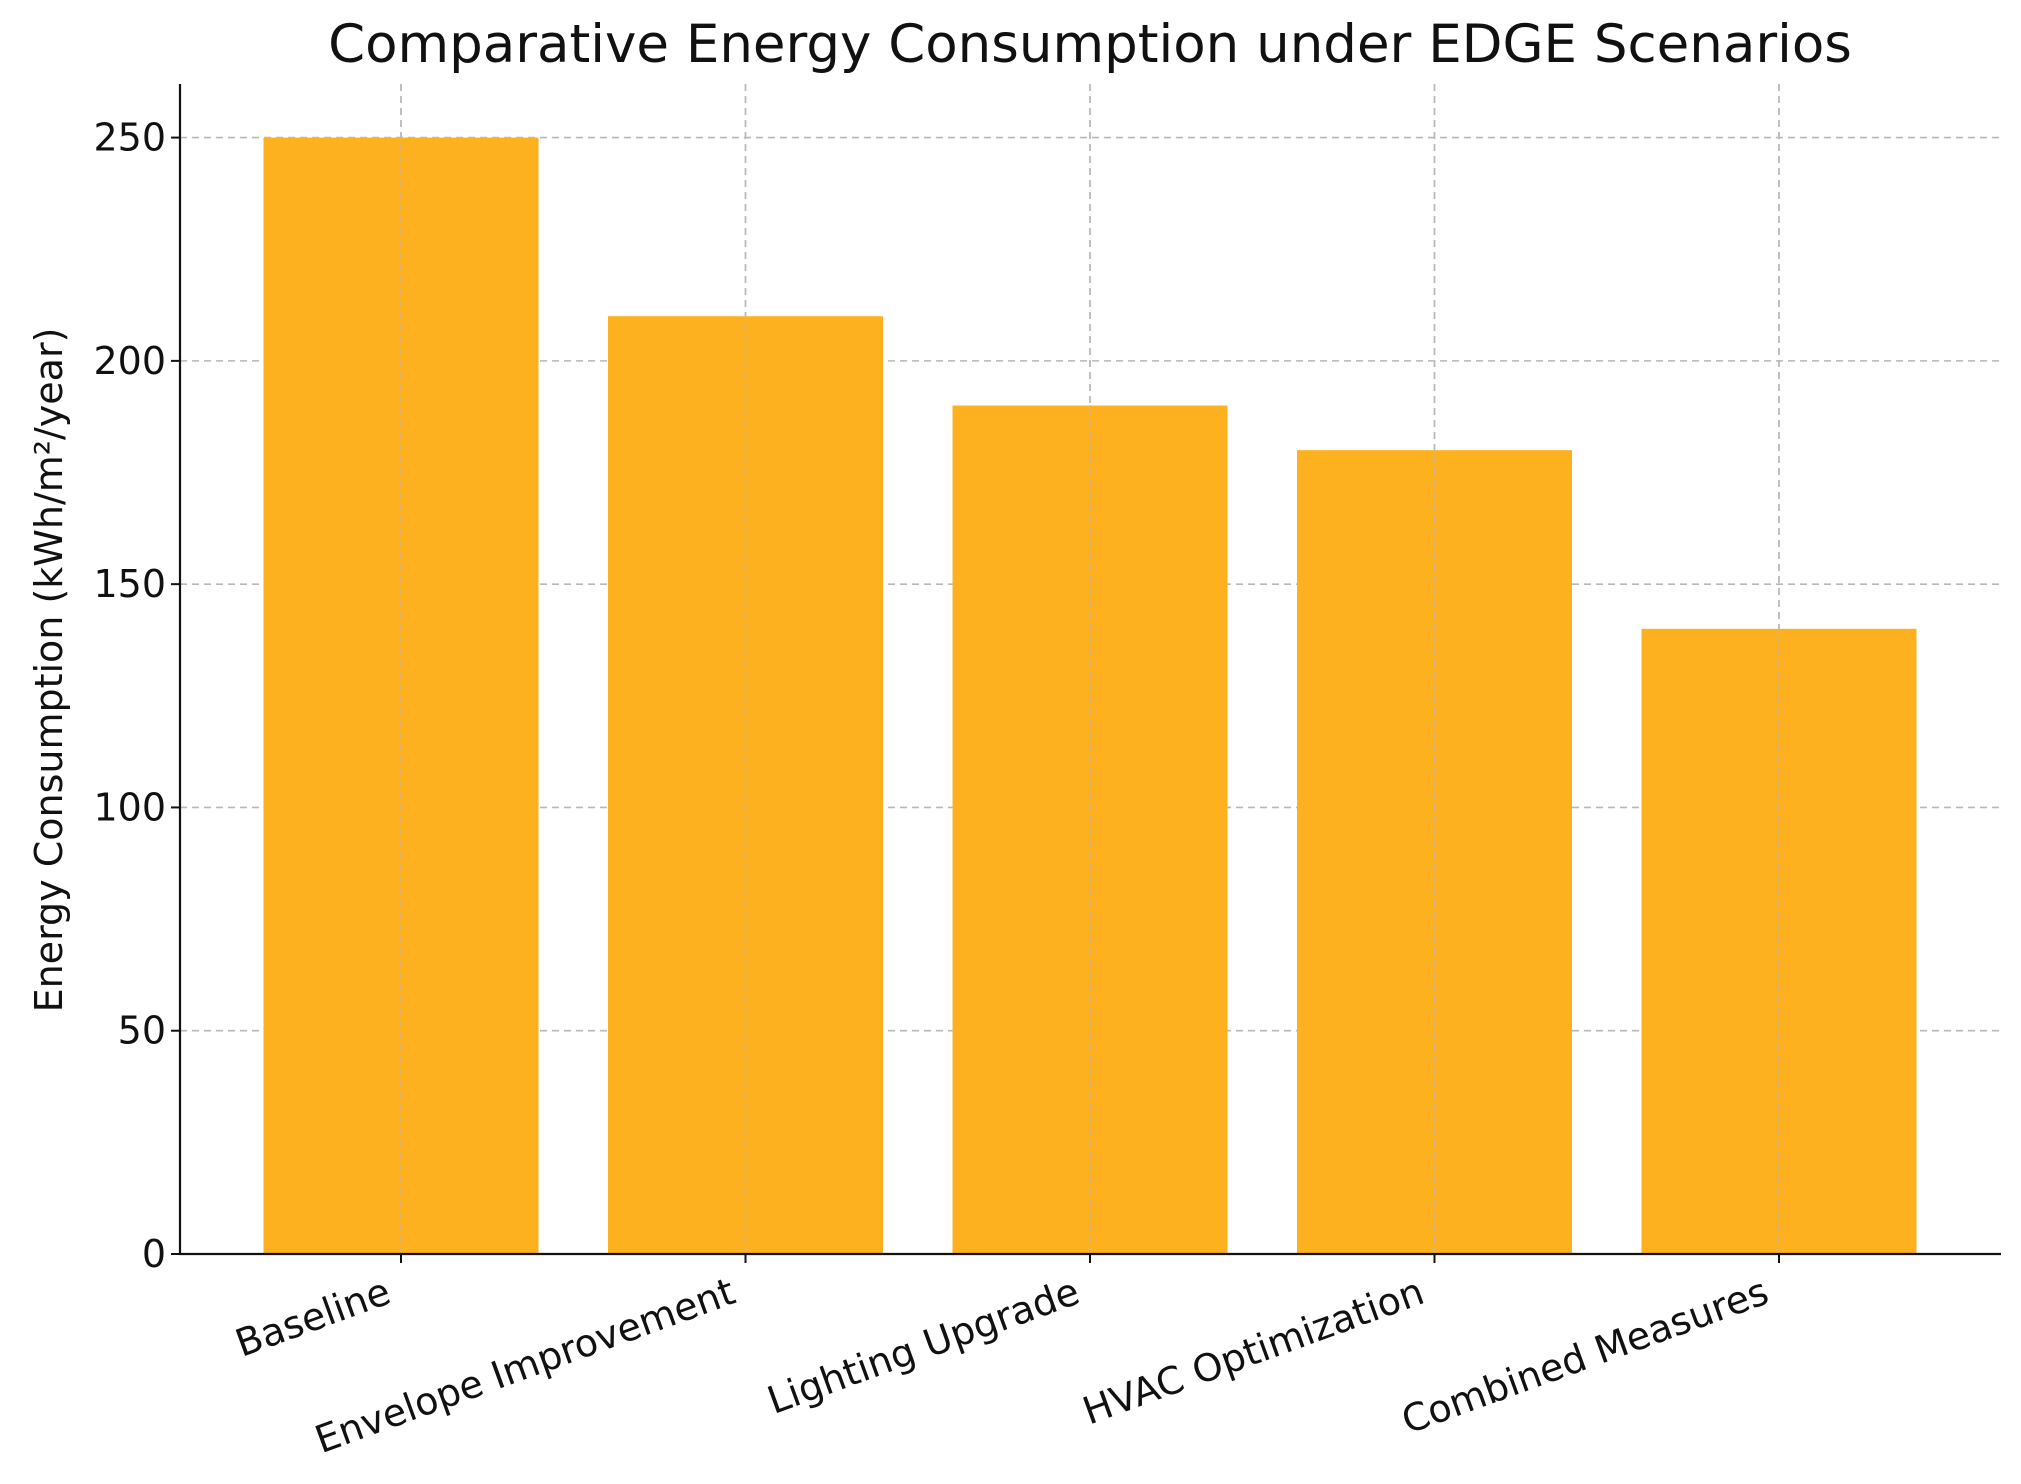 The height and width of the screenshot is (1484, 2021). Describe the element at coordinates (923, 1346) in the screenshot. I see `x-tick-label: Lighting Upgrade` at that location.